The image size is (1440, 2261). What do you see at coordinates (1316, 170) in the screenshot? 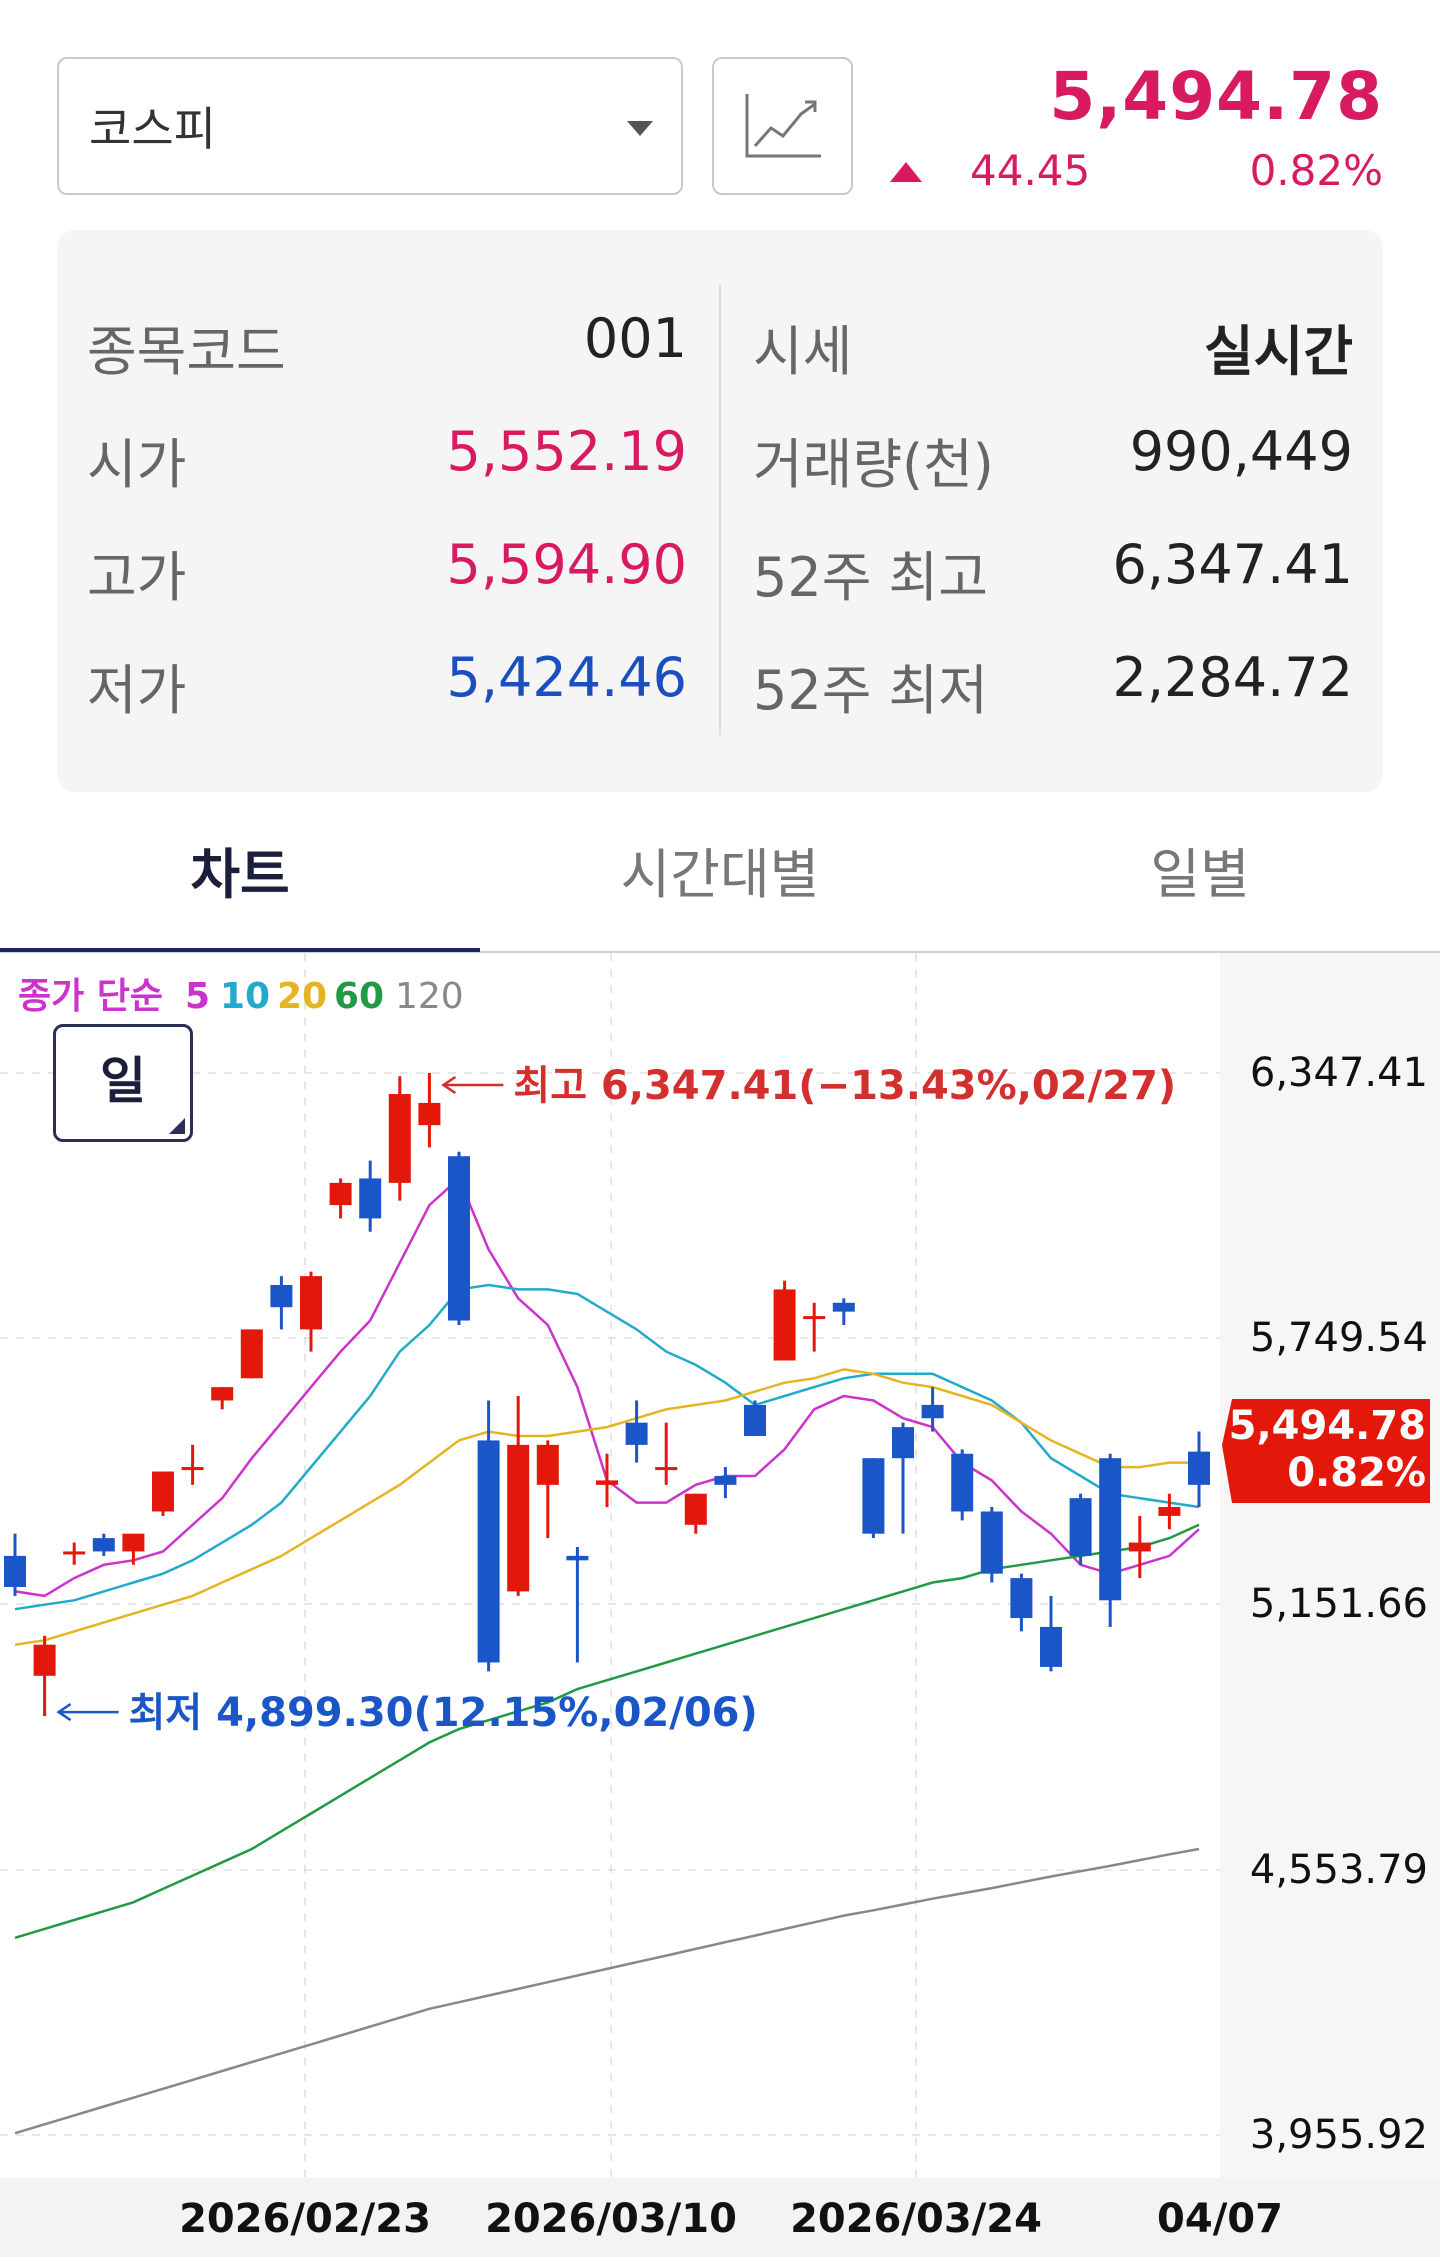
I see `price-change-percent: 0.82%` at bounding box center [1316, 170].